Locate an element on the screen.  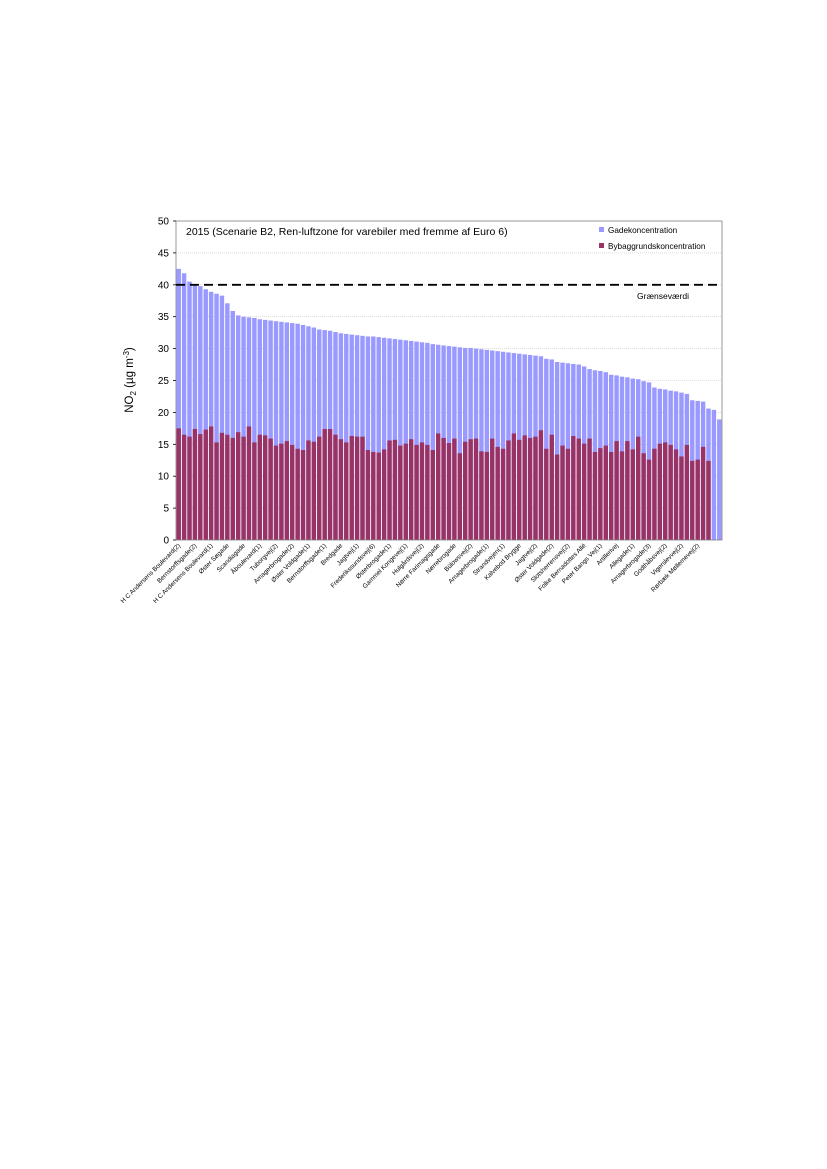
y-tick-label: 50 is located at coordinates (164, 222).